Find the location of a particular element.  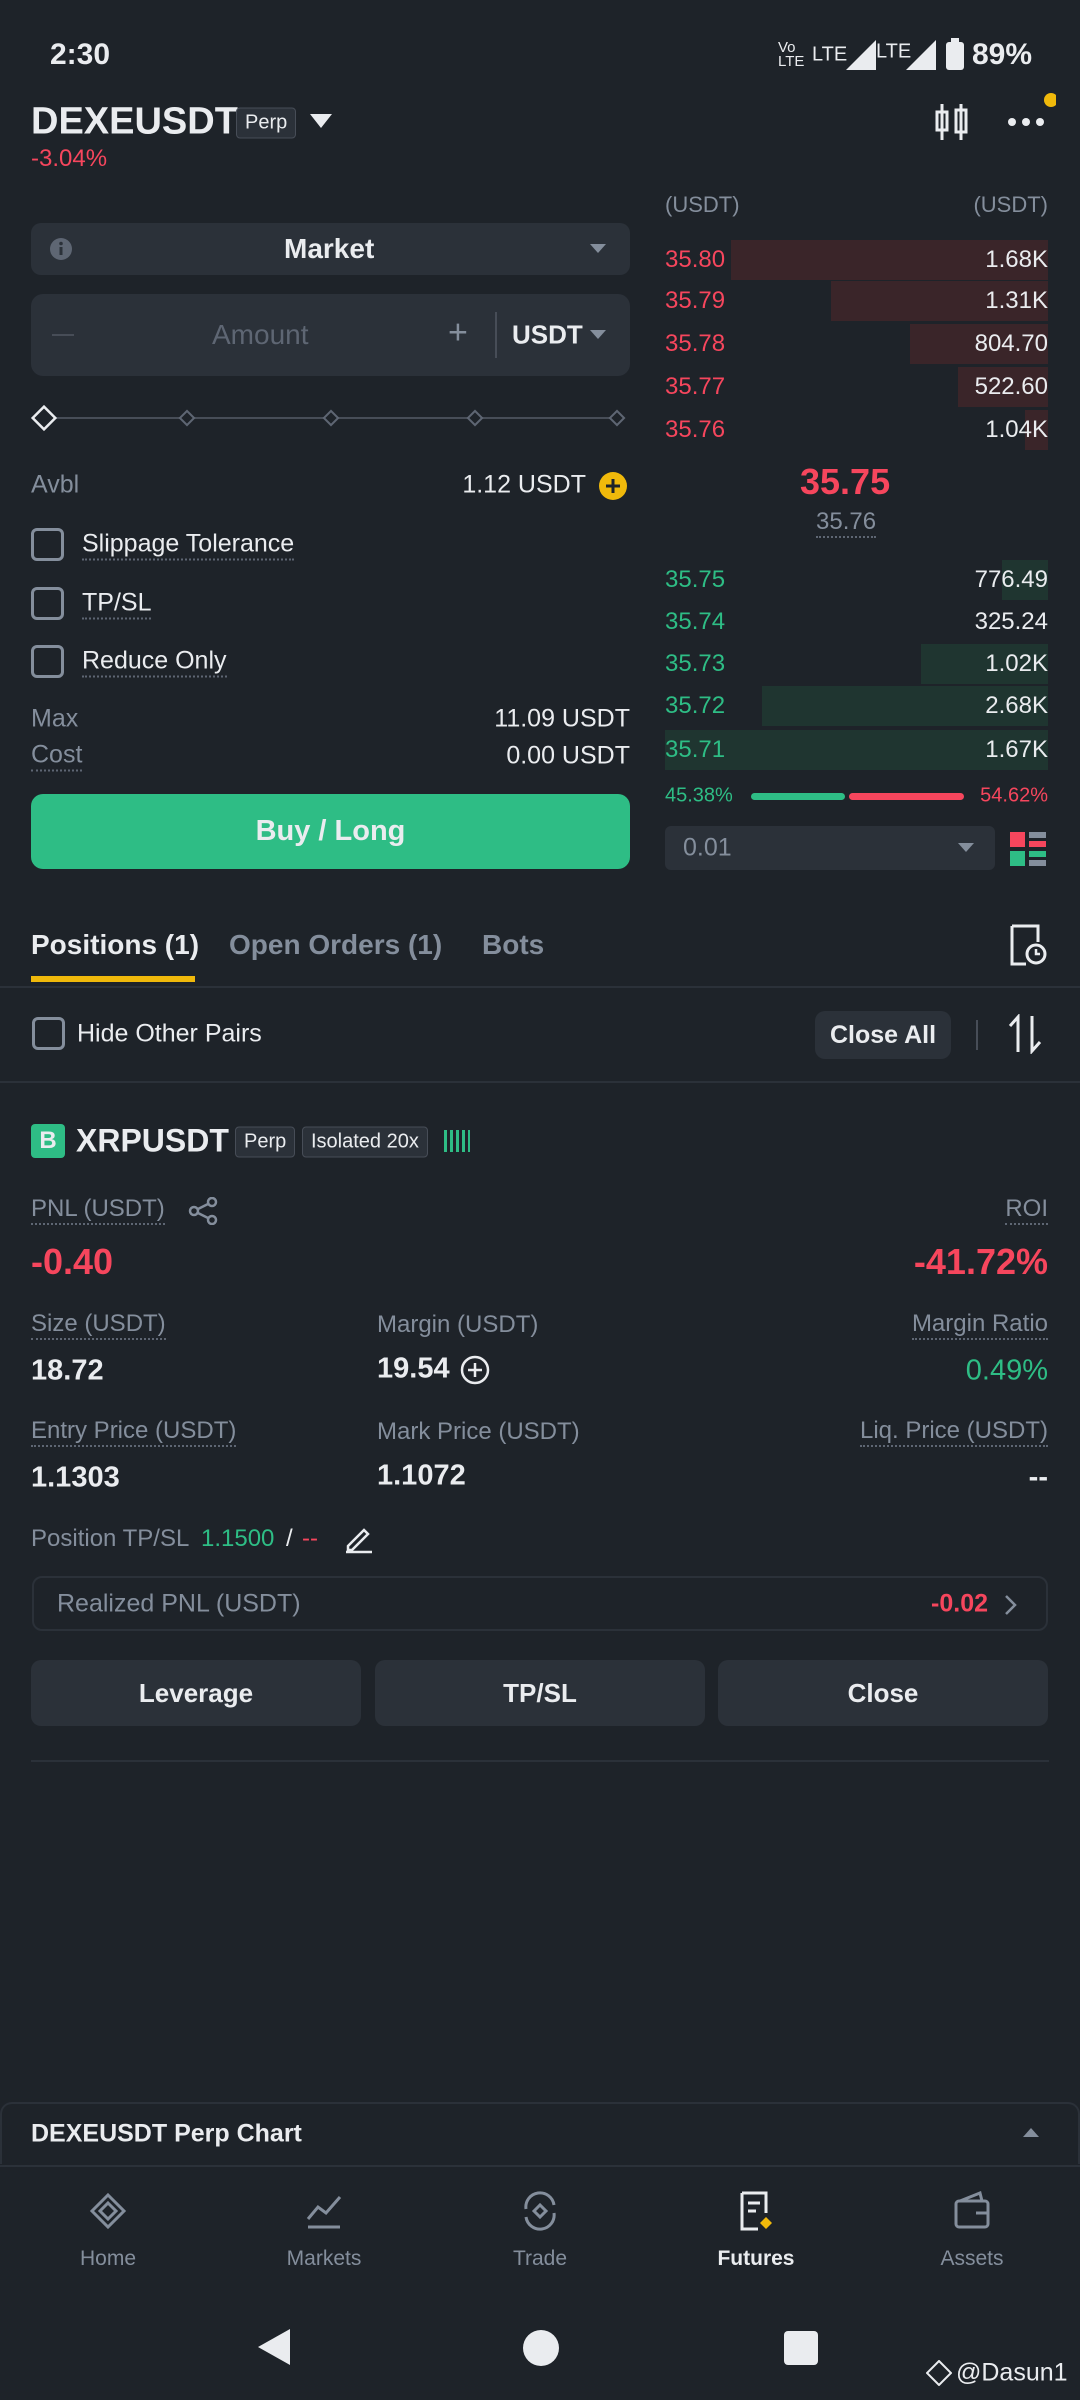

tab: Bots is located at coordinates (513, 944).